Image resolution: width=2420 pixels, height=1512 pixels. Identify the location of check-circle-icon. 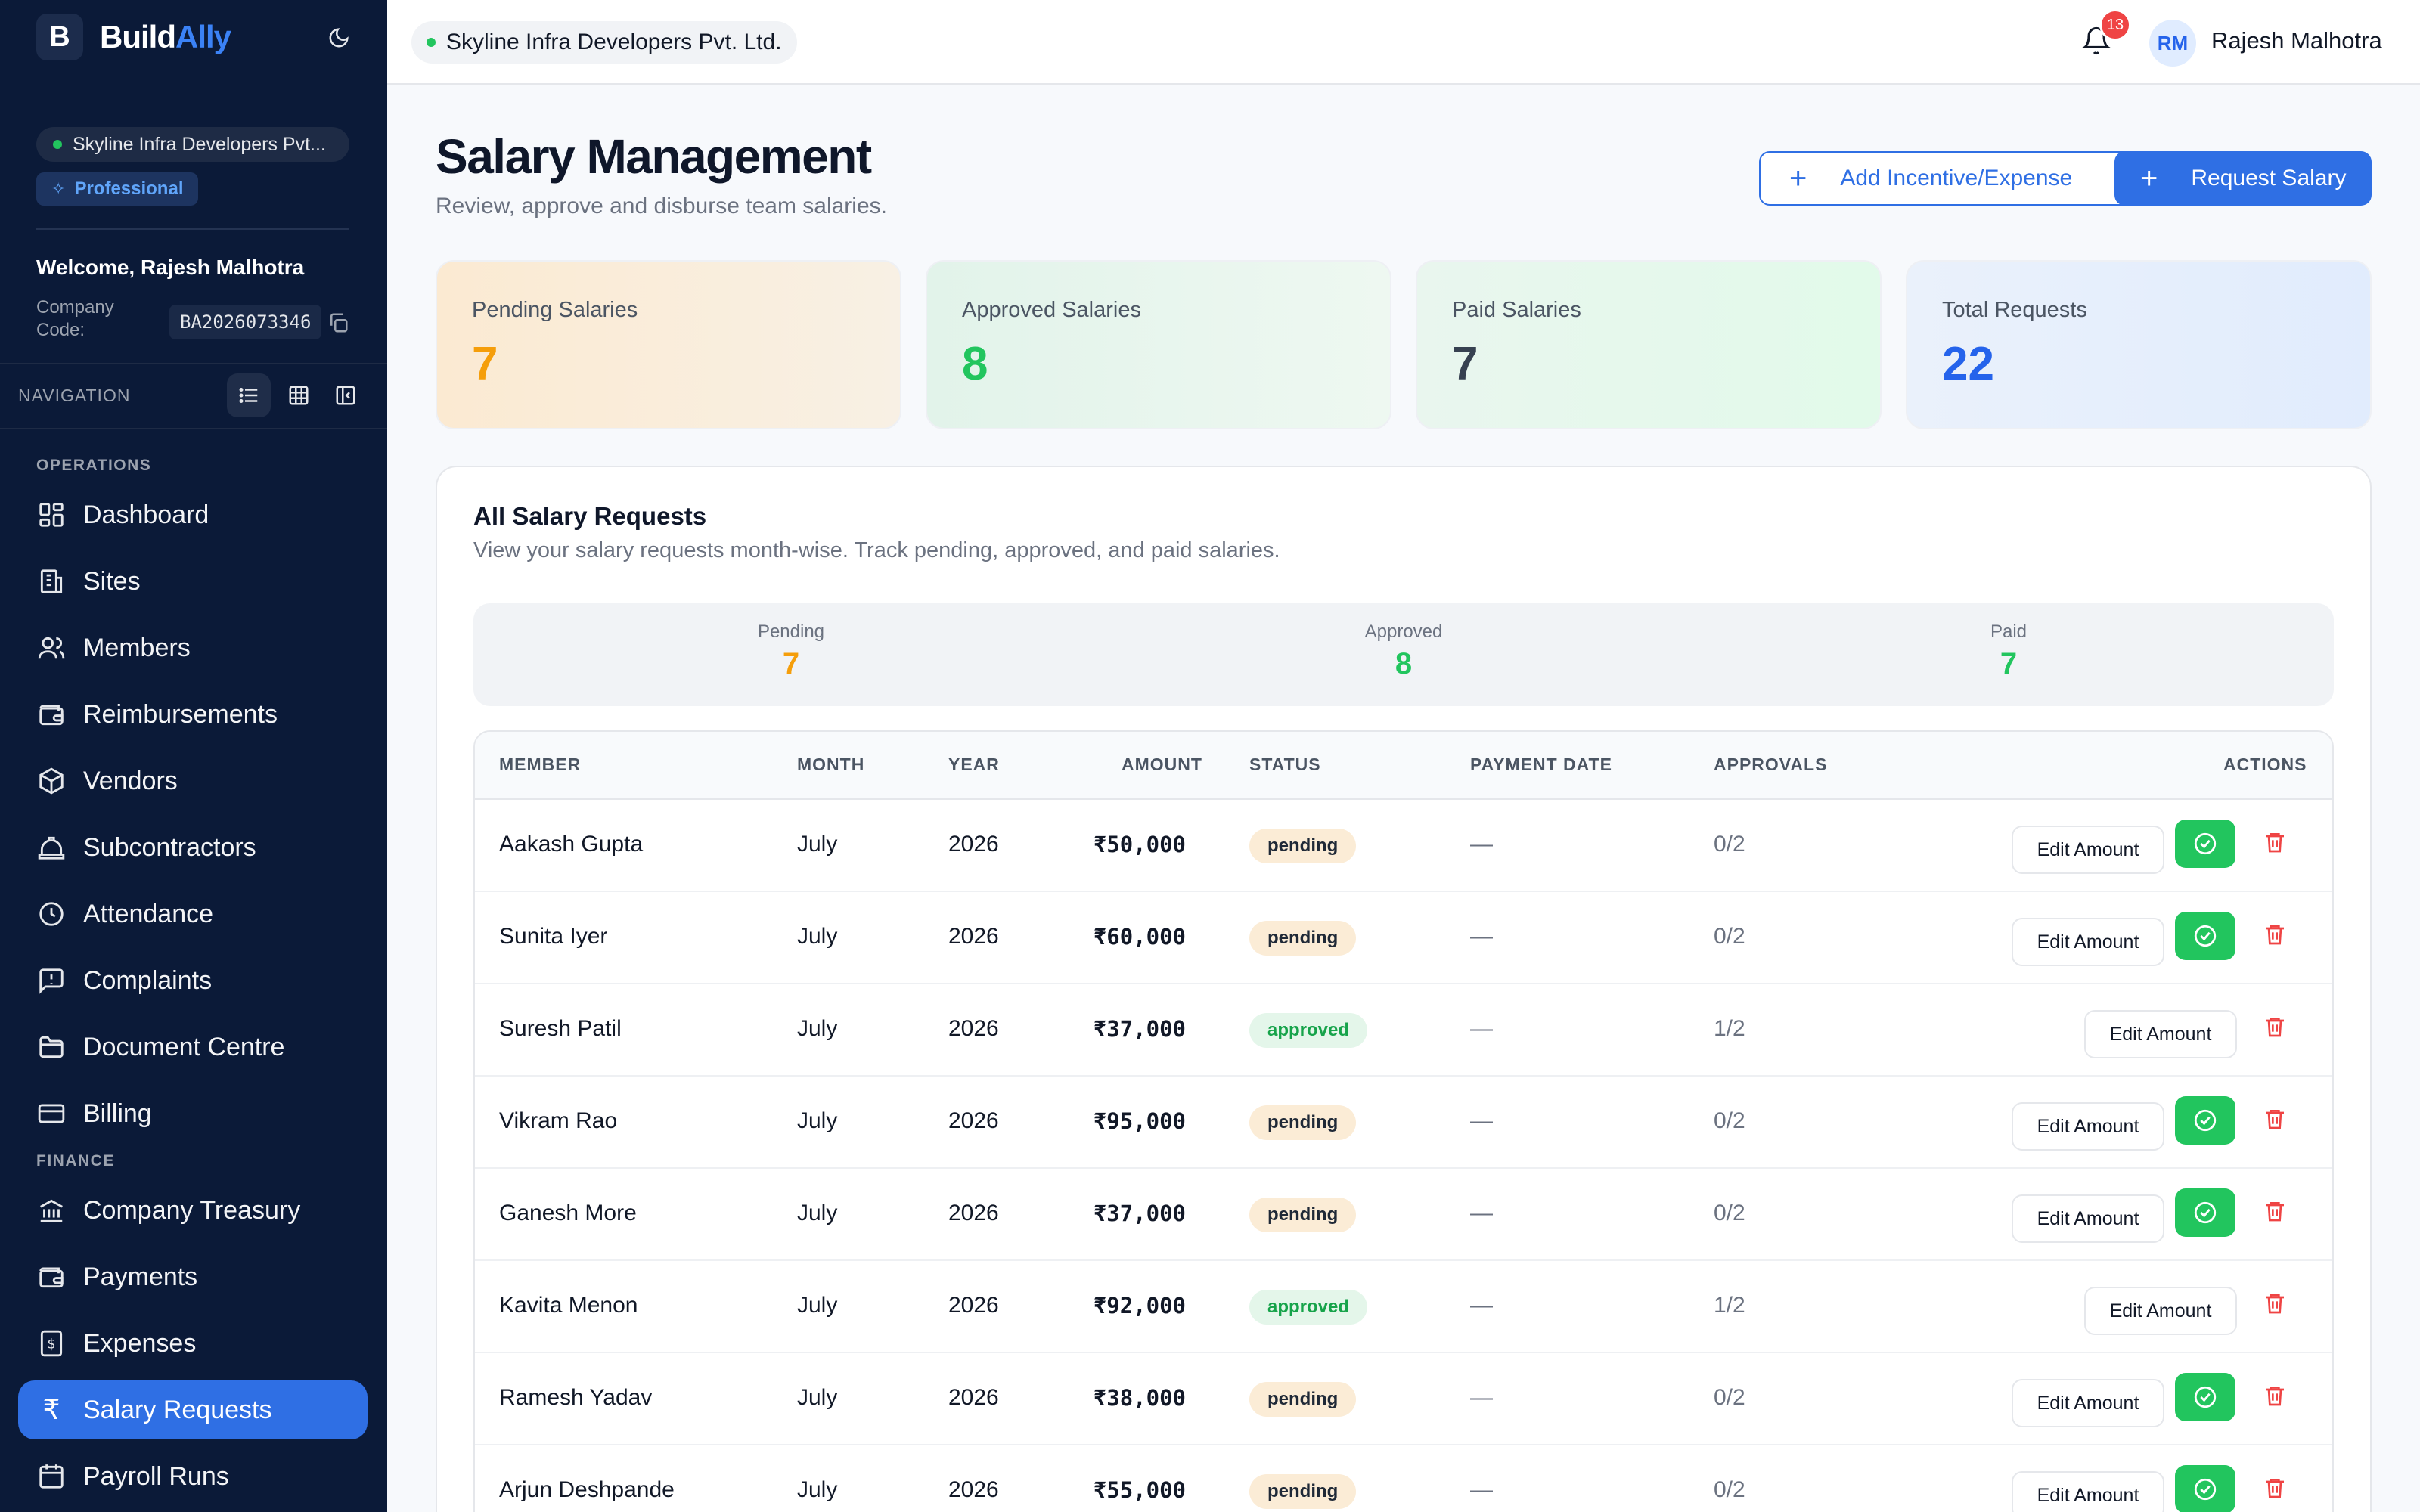
(2205, 1212).